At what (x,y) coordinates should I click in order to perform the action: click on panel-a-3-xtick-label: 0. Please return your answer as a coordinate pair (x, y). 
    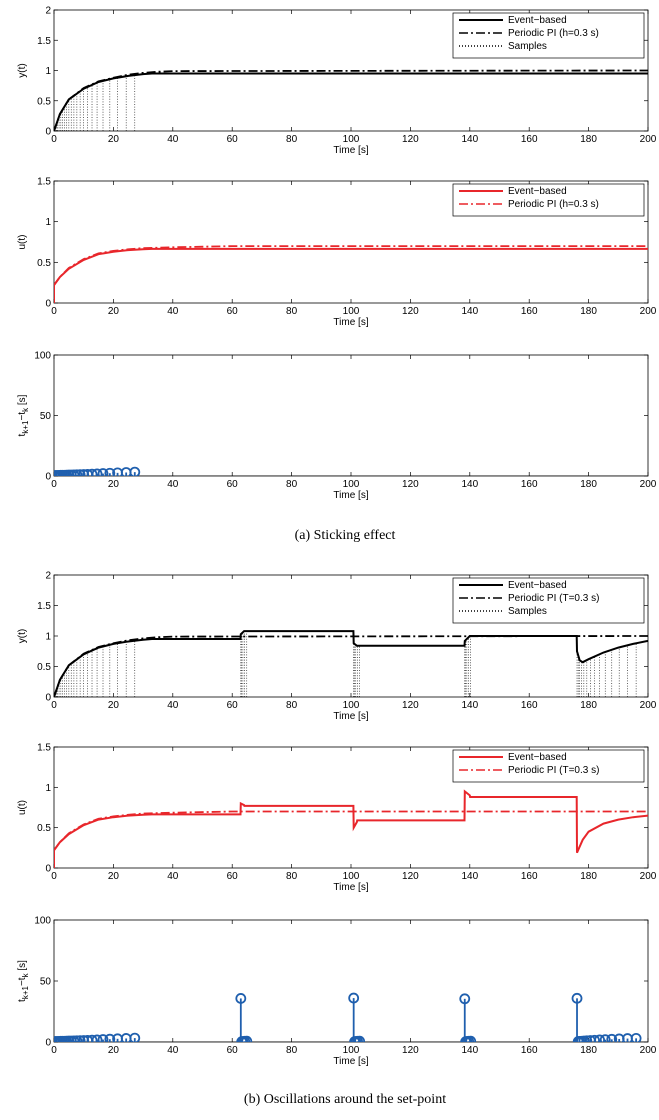
    Looking at the image, I should click on (54, 484).